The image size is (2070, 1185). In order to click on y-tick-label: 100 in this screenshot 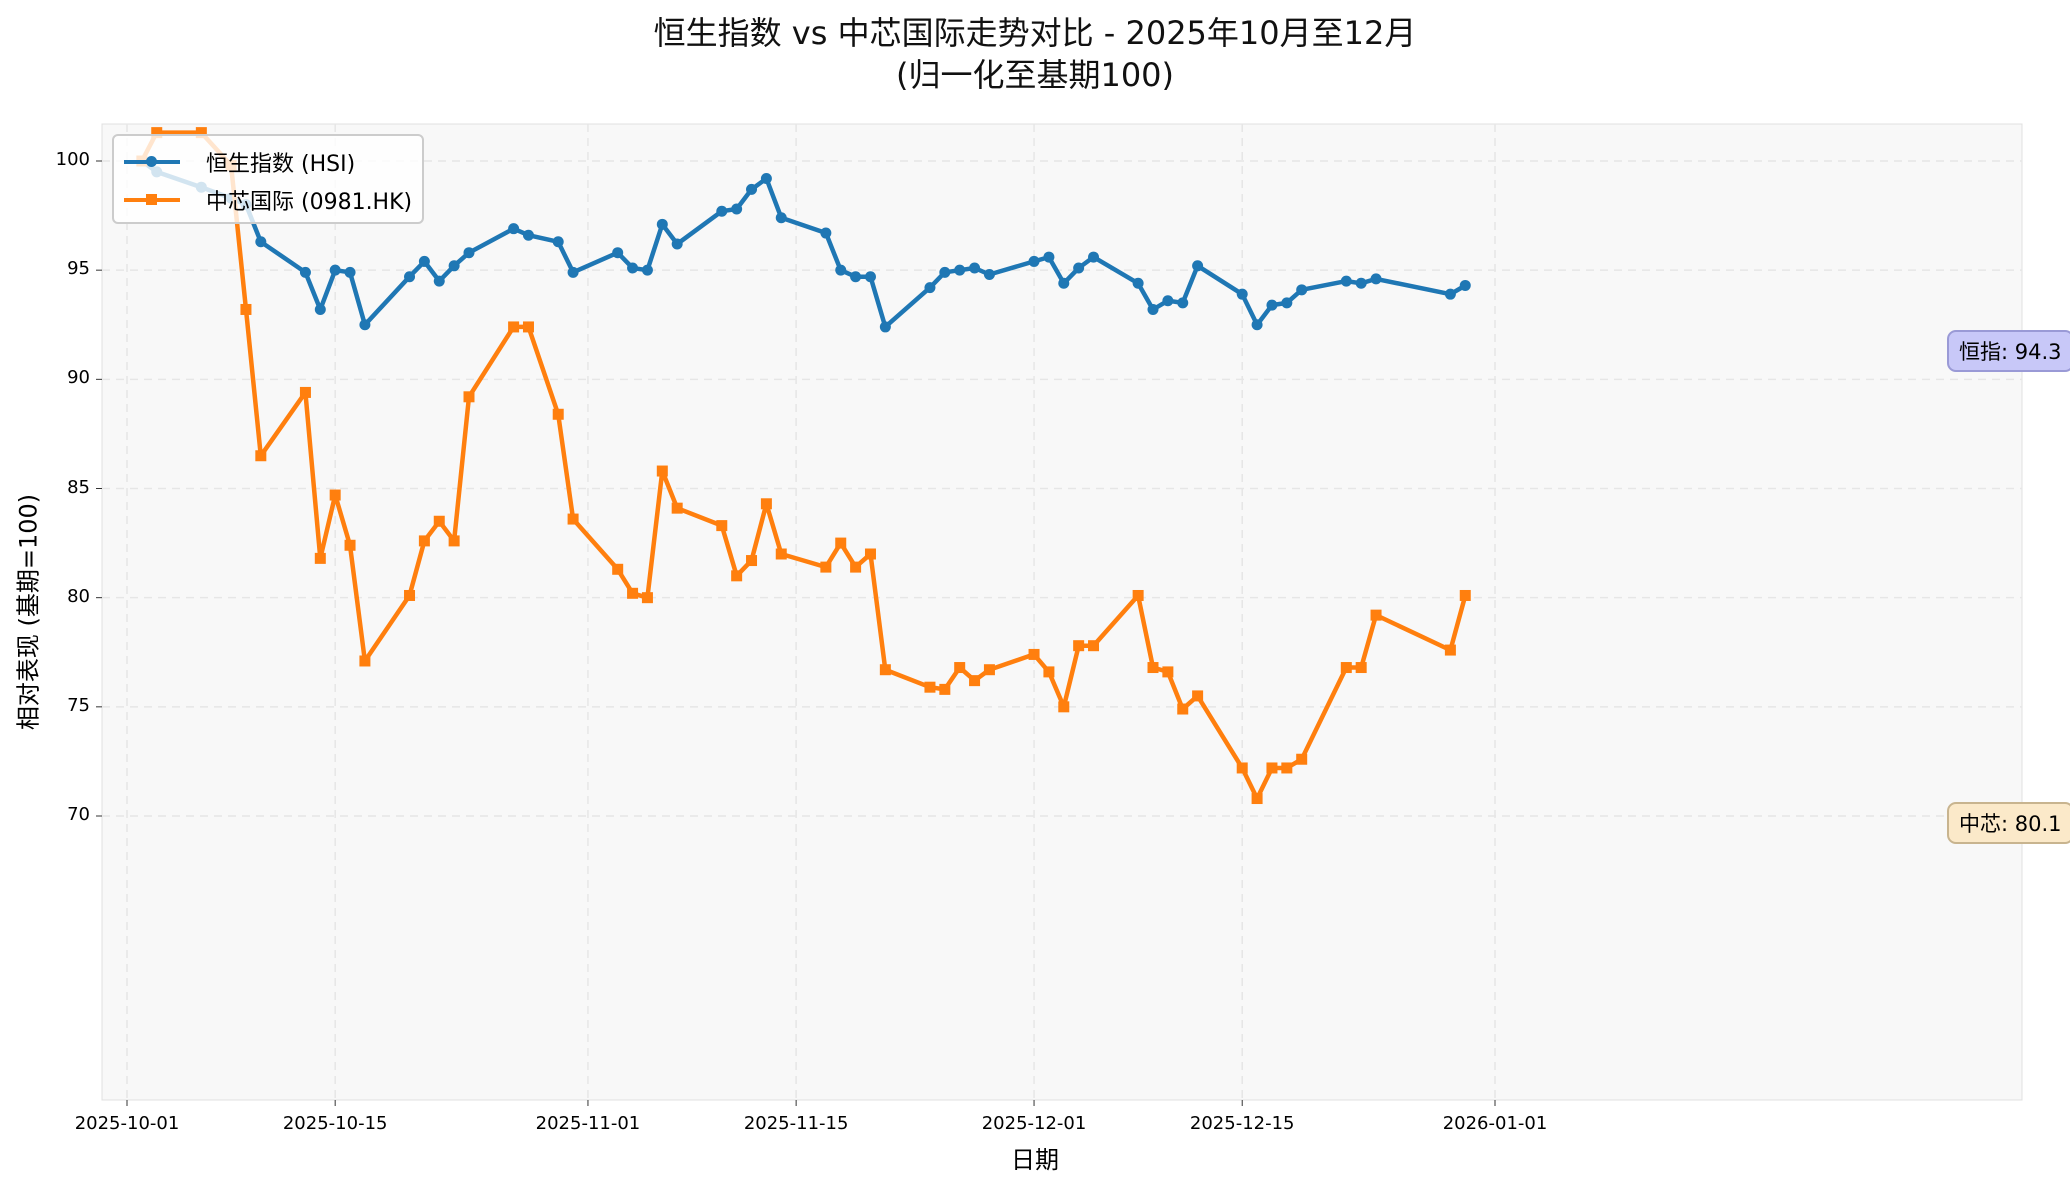, I will do `click(72, 159)`.